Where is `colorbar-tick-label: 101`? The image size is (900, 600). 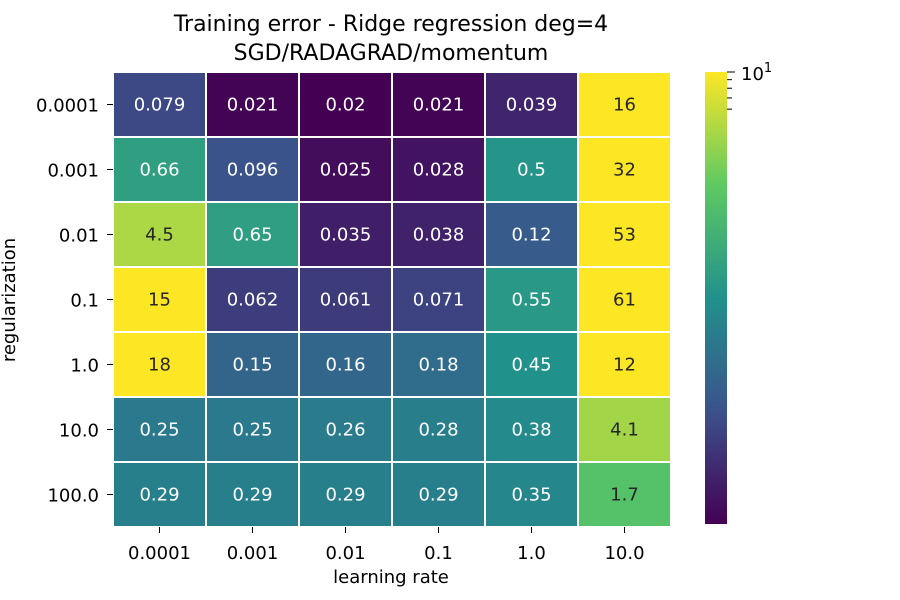
colorbar-tick-label: 101 is located at coordinates (756, 73).